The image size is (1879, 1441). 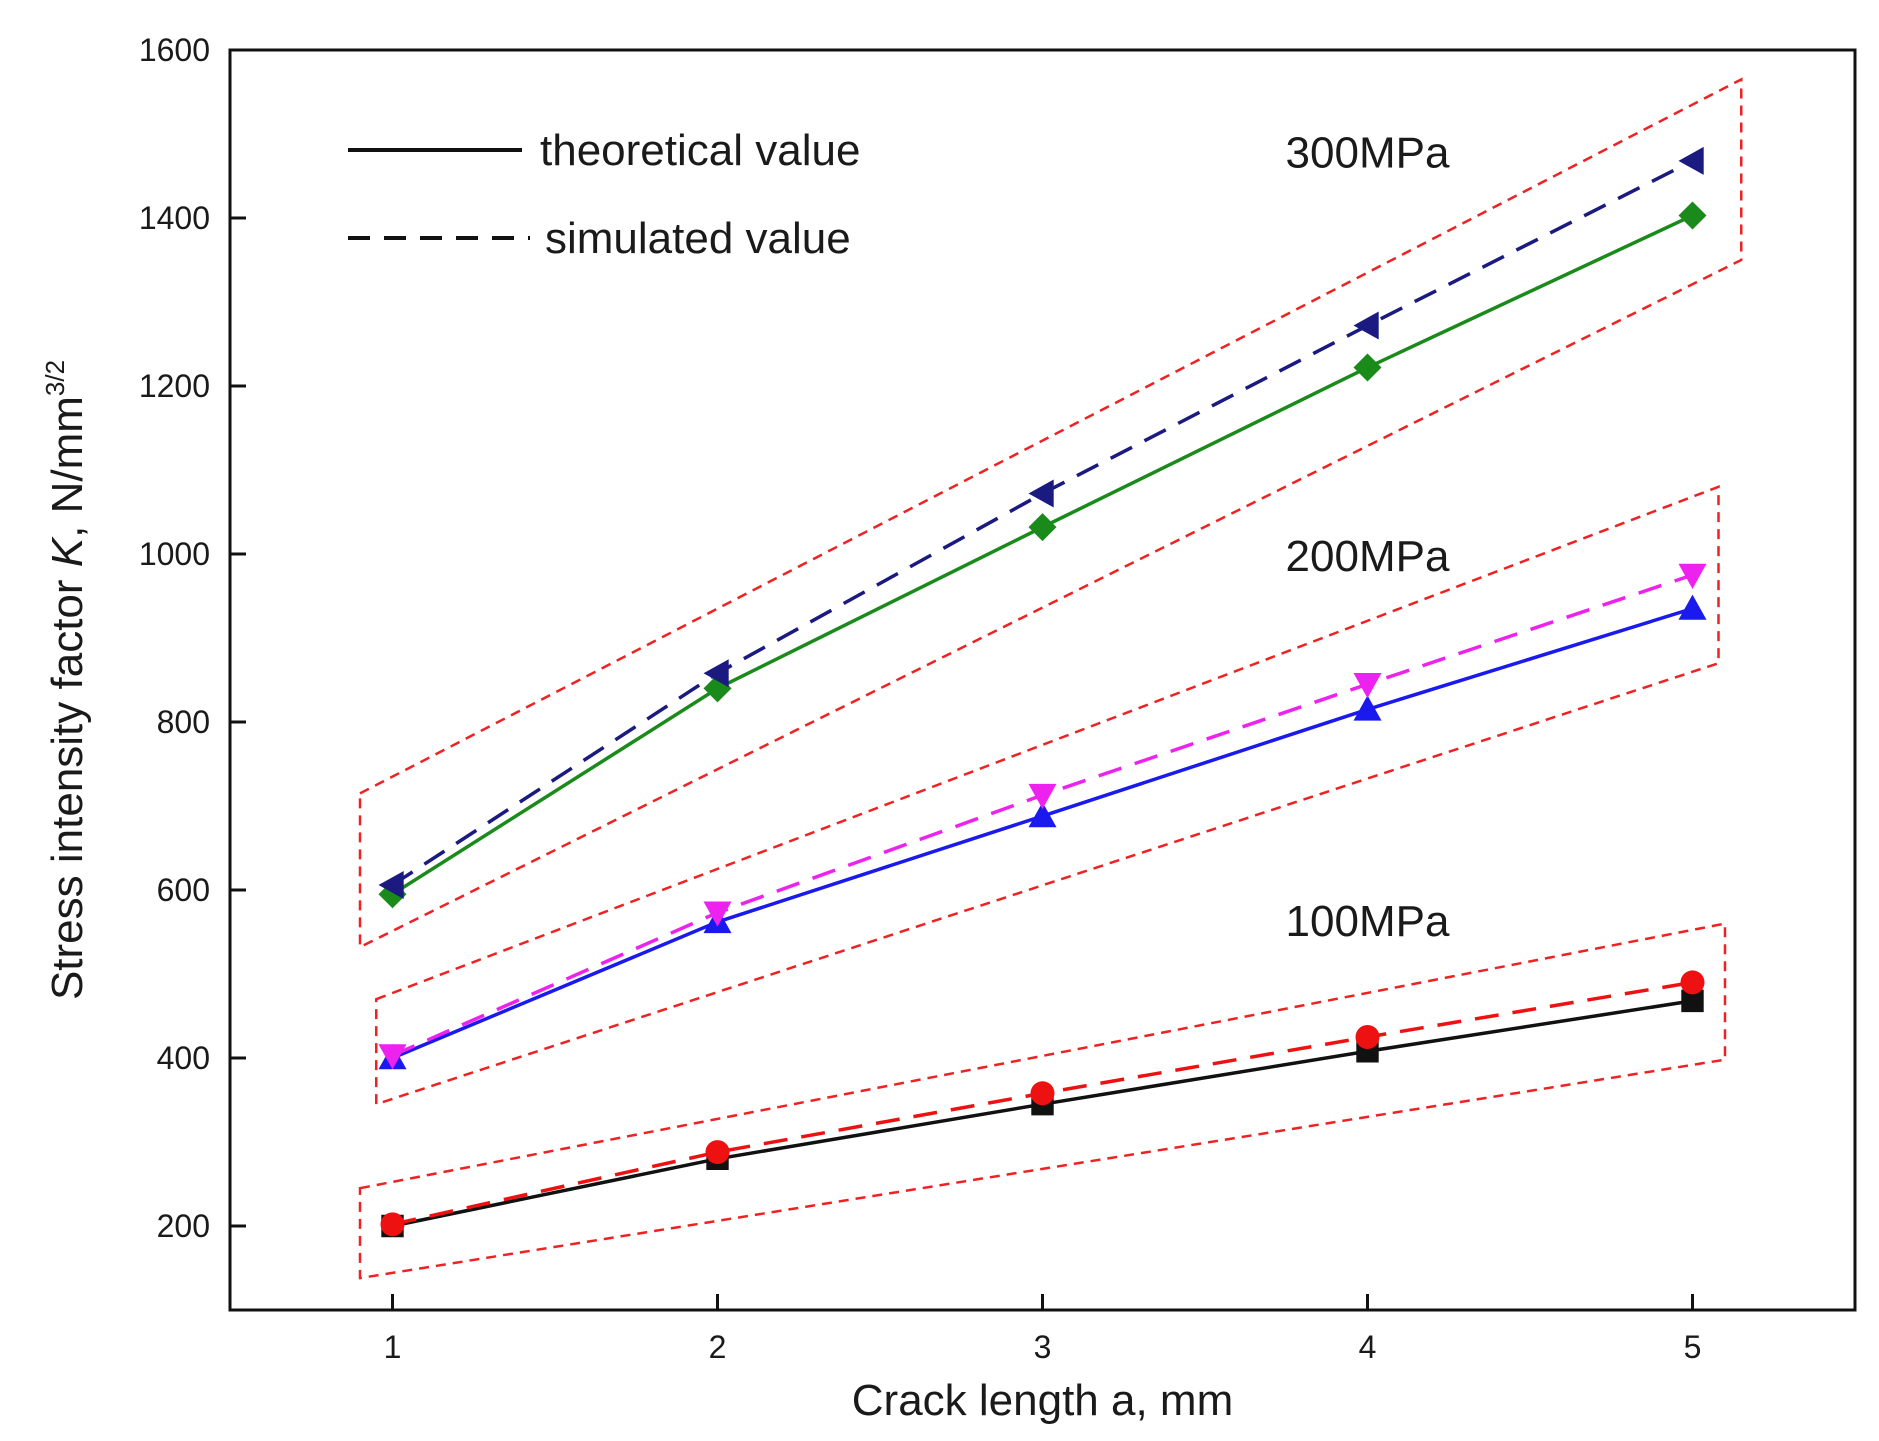 I want to click on y-axis-title-exponent: 3/2, so click(x=55, y=378).